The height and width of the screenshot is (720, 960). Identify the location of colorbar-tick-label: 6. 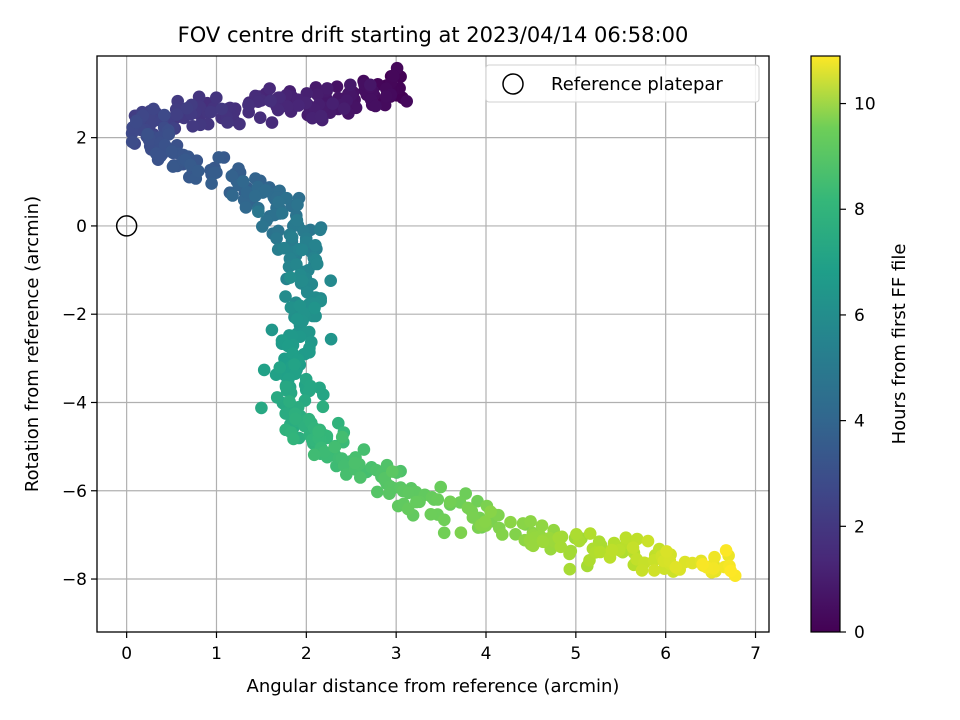
(859, 316).